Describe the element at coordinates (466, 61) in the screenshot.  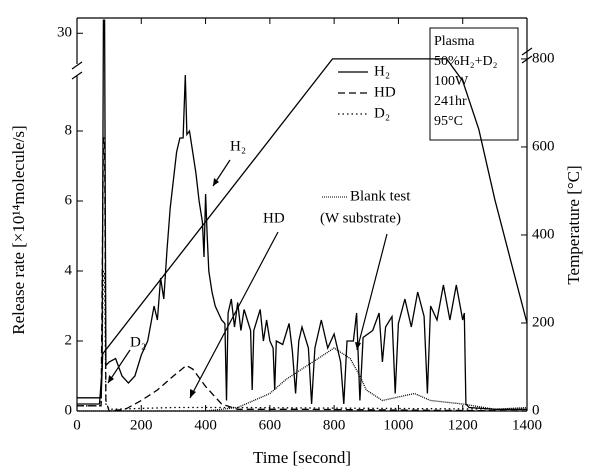
I see `condition-text: 50%H₂+D₂` at that location.